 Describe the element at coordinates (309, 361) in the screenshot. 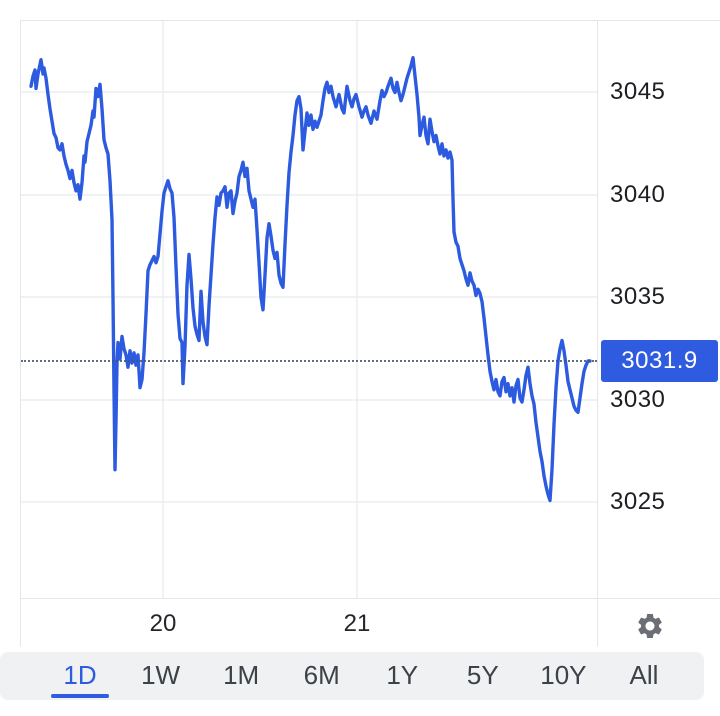

I see `last-price-dotted-line` at that location.